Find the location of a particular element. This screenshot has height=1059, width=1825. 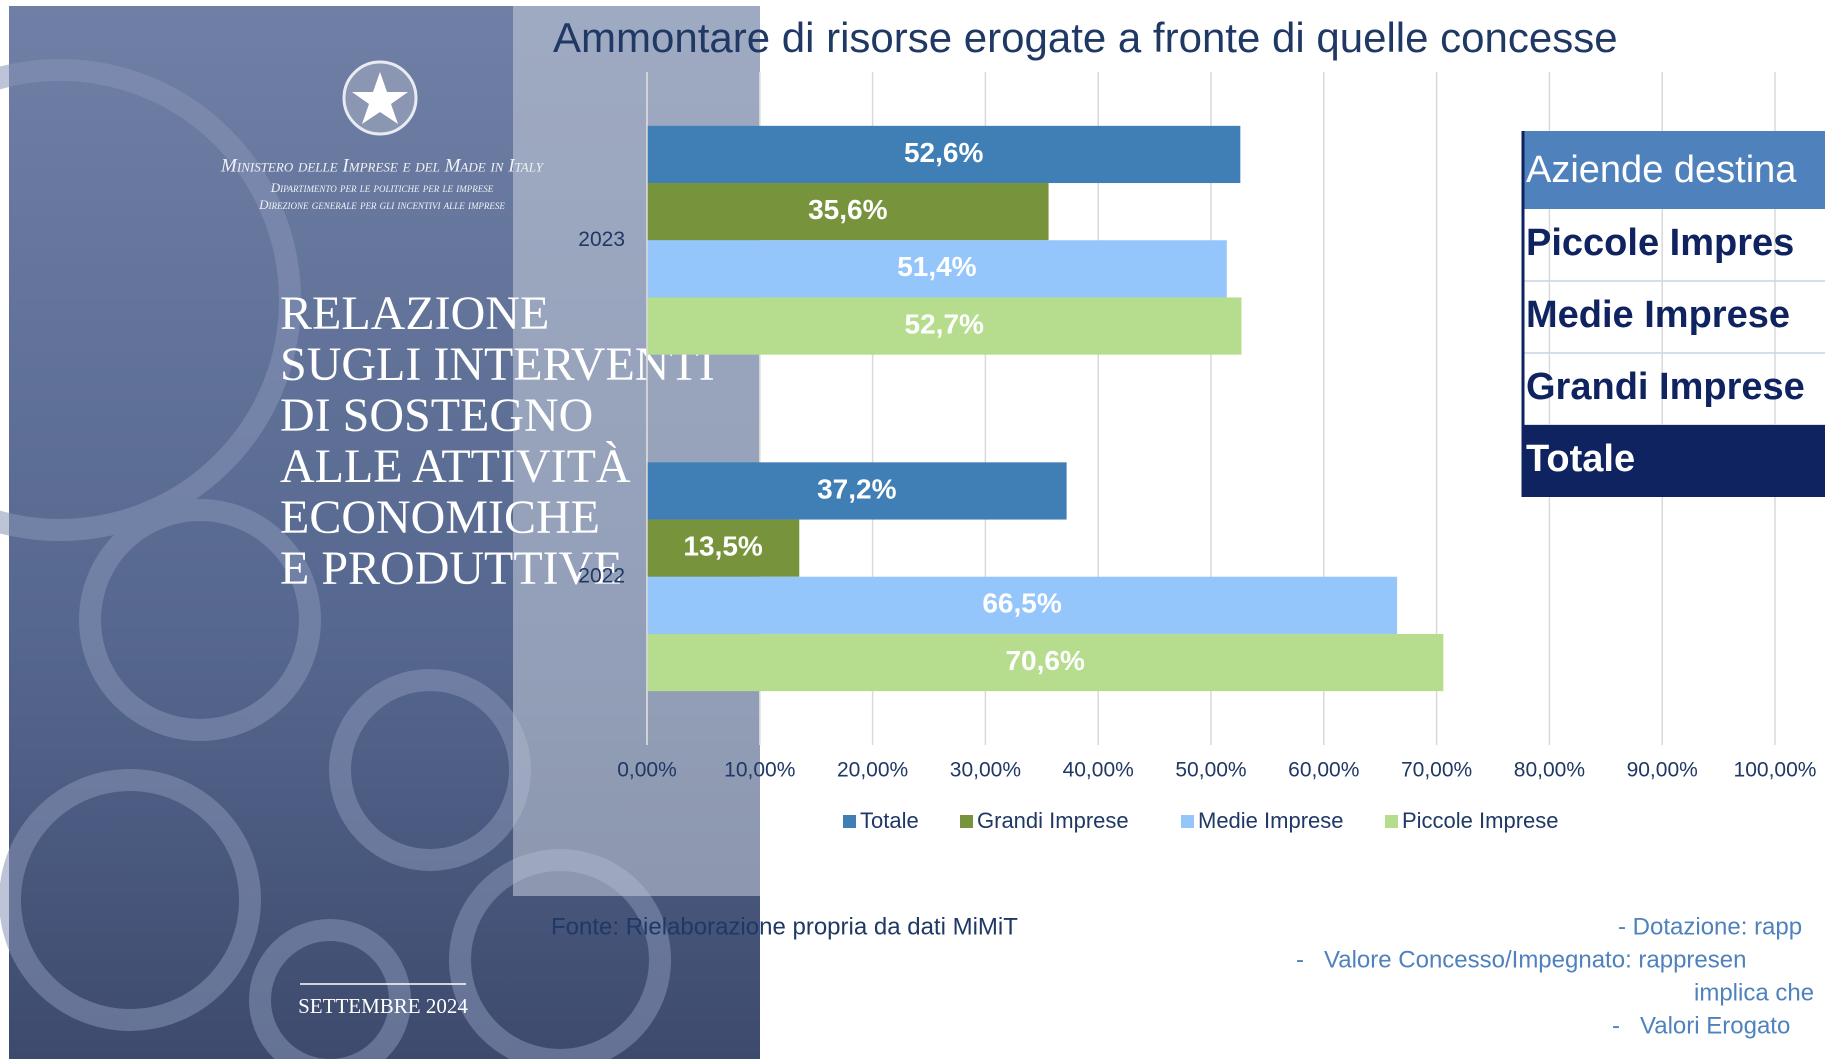

table-total-bg is located at coordinates (1674, 461).